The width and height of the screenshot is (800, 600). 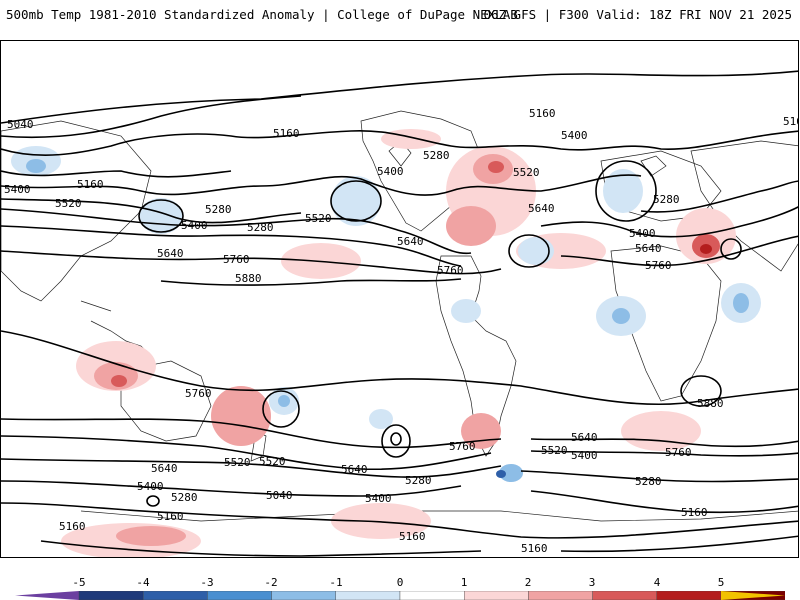 What do you see at coordinates (143, 582) in the screenshot?
I see `colorbar-tick-label: -4` at bounding box center [143, 582].